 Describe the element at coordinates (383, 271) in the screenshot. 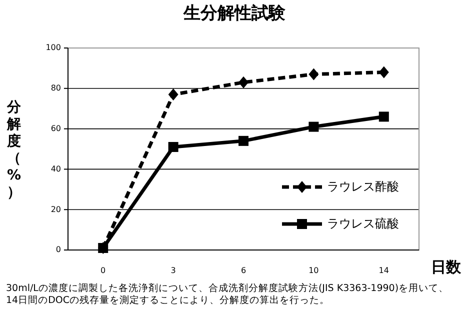

I see `x-tick-label: 14` at that location.